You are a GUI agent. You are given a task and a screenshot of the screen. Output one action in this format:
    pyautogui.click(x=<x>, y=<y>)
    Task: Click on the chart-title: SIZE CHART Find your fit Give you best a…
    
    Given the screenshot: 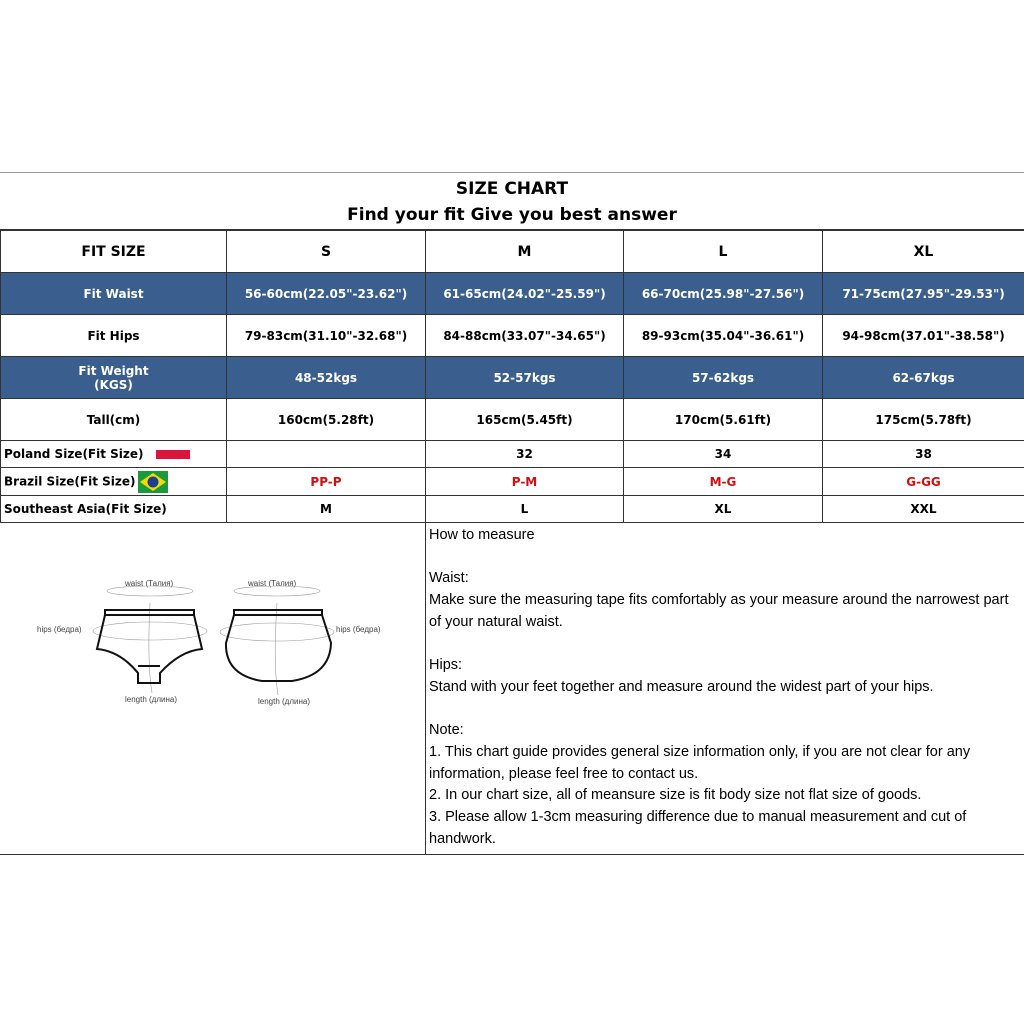 What is the action you would take?
    pyautogui.click(x=512, y=201)
    